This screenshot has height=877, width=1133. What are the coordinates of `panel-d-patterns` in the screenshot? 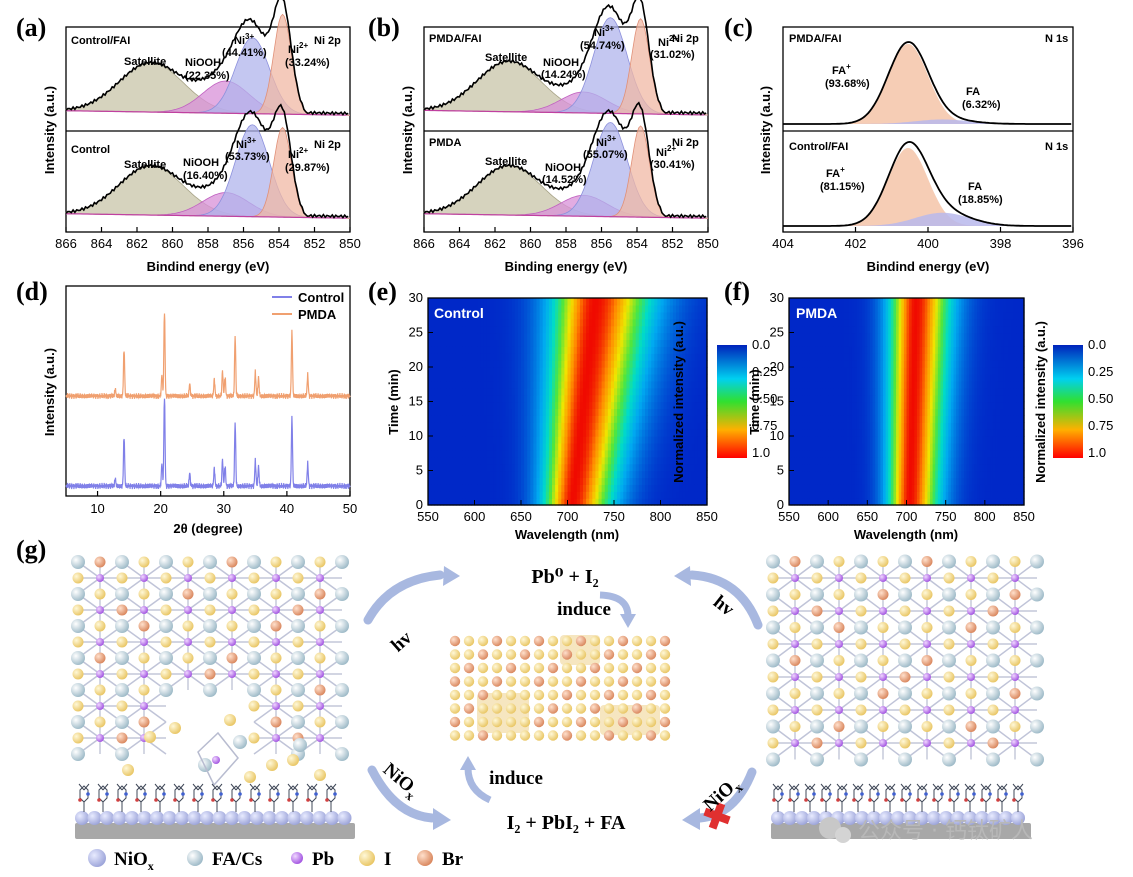 It's located at (208, 401).